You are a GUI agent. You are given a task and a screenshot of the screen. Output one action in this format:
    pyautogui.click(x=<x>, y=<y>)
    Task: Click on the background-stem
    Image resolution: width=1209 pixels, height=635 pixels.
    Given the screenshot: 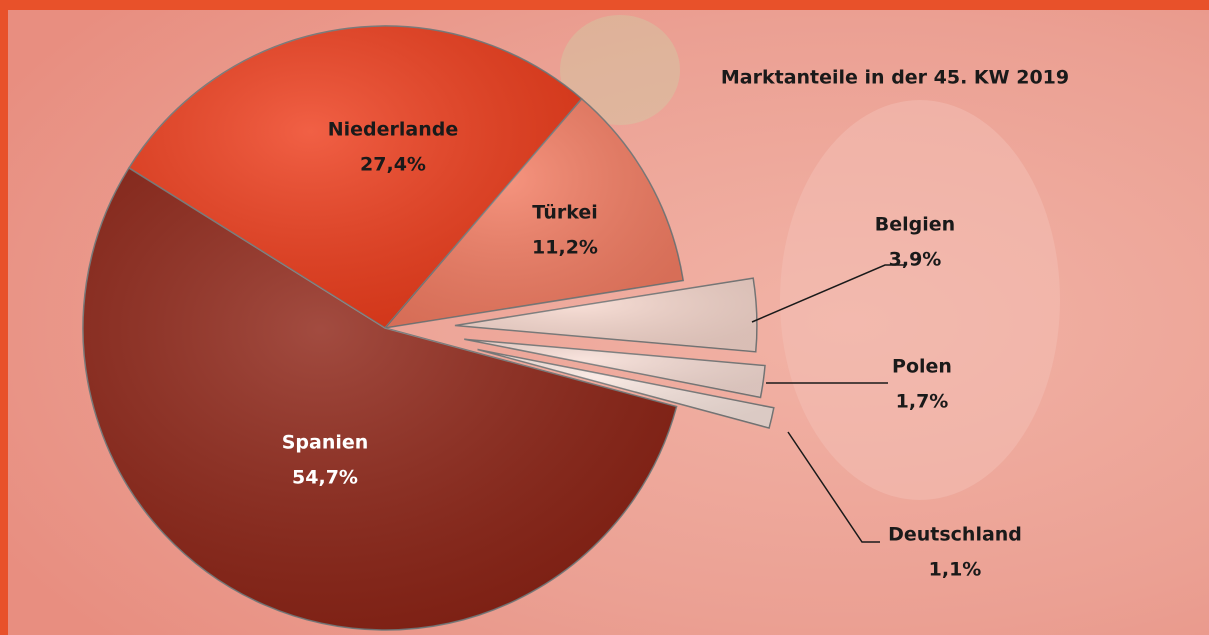 What is the action you would take?
    pyautogui.click(x=620, y=70)
    